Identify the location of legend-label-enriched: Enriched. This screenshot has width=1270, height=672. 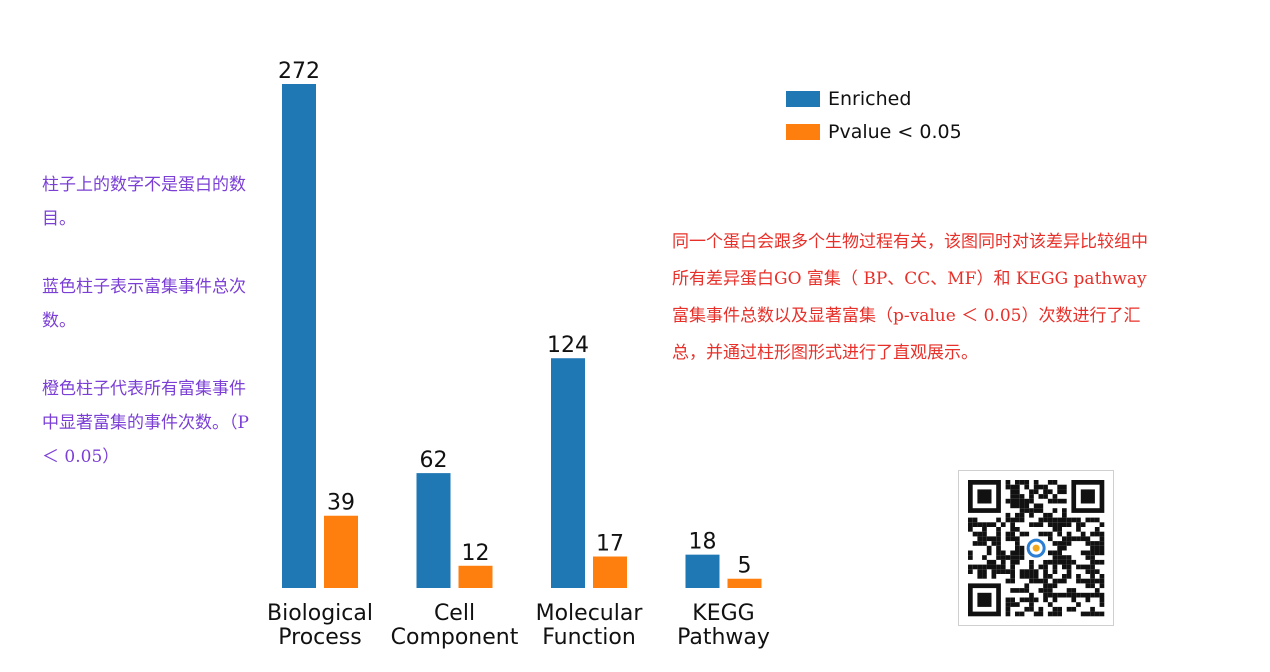
(870, 98).